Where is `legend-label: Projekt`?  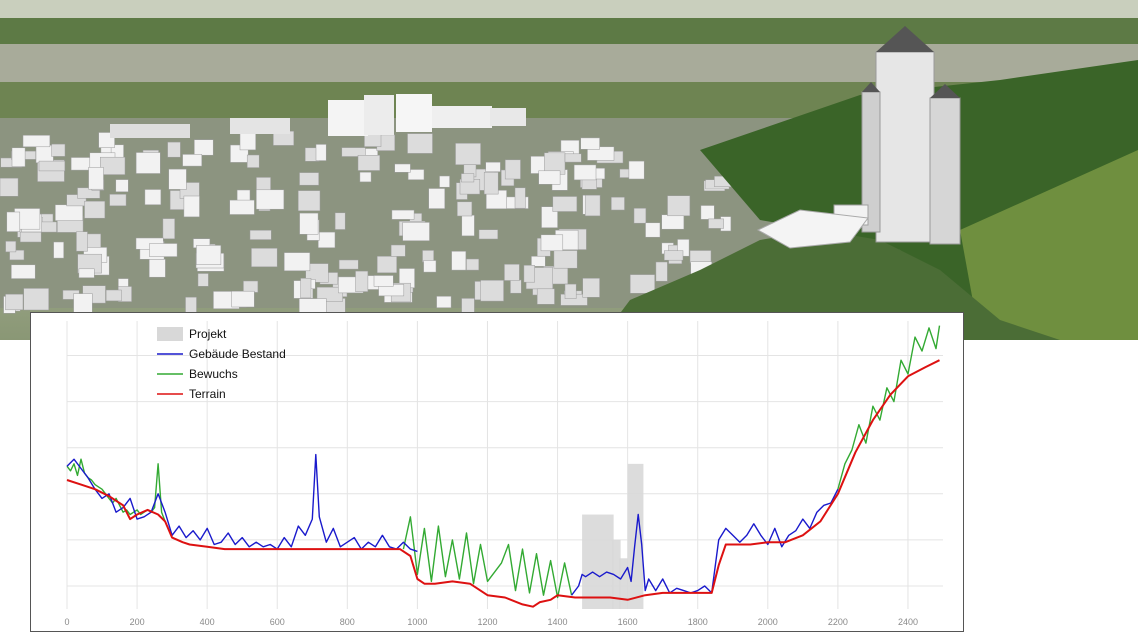 legend-label: Projekt is located at coordinates (208, 334).